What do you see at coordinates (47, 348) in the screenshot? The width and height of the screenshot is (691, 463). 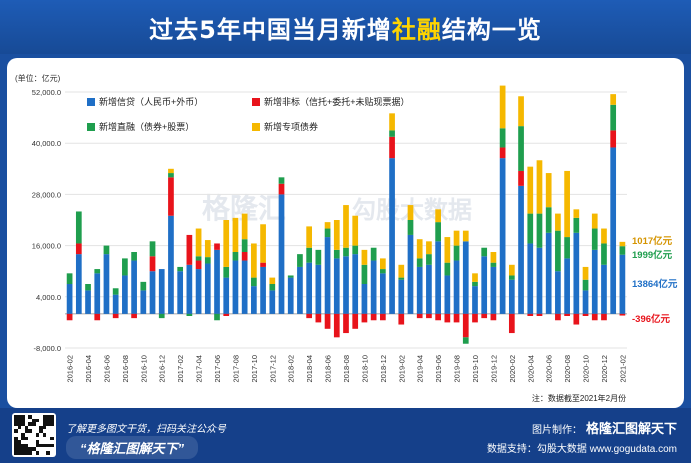 I see `y-tick-label: -8,000.0` at bounding box center [47, 348].